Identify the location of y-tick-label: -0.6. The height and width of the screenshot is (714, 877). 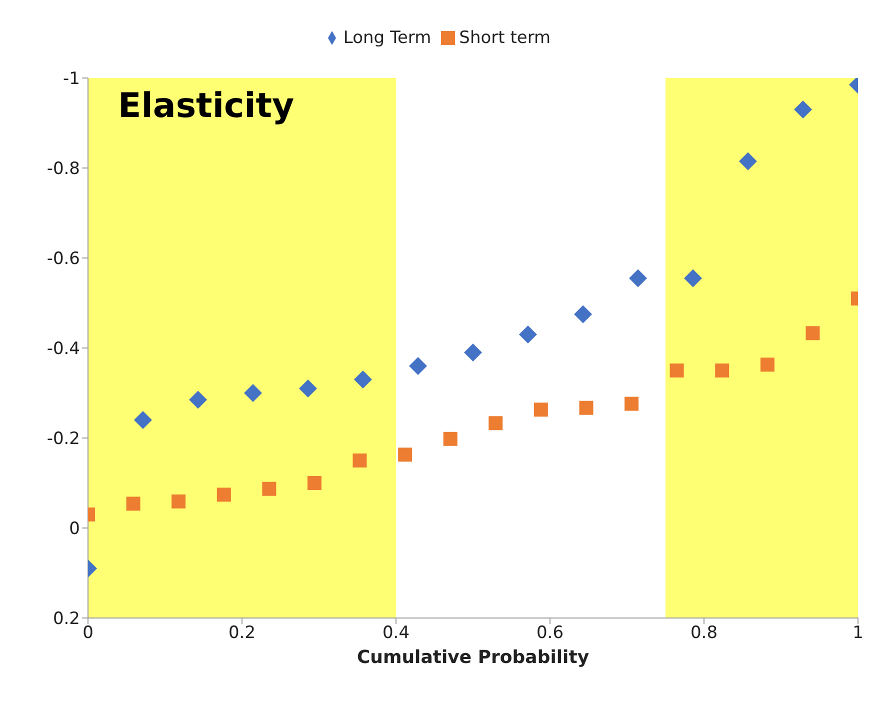
(63, 259).